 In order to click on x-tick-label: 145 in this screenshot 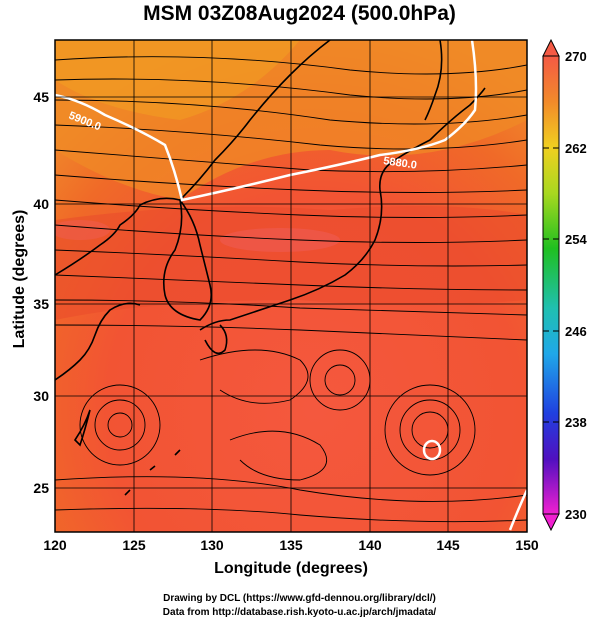, I will do `click(448, 545)`.